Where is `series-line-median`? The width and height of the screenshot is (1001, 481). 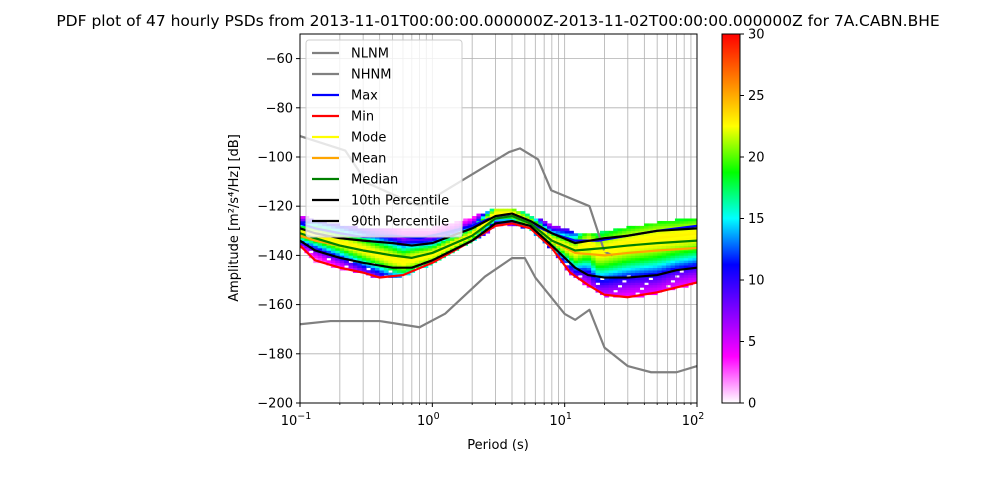
series-line-median is located at coordinates (498, 236).